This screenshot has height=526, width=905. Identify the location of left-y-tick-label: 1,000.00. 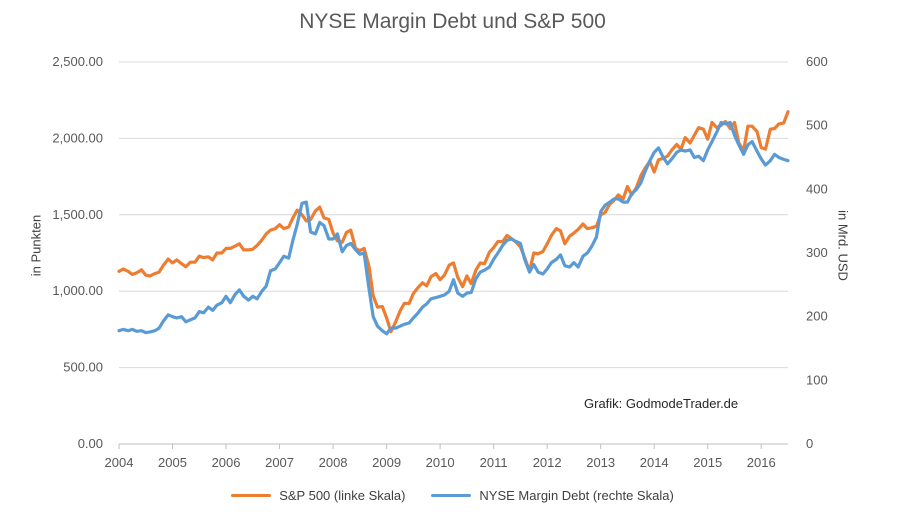
(77, 290).